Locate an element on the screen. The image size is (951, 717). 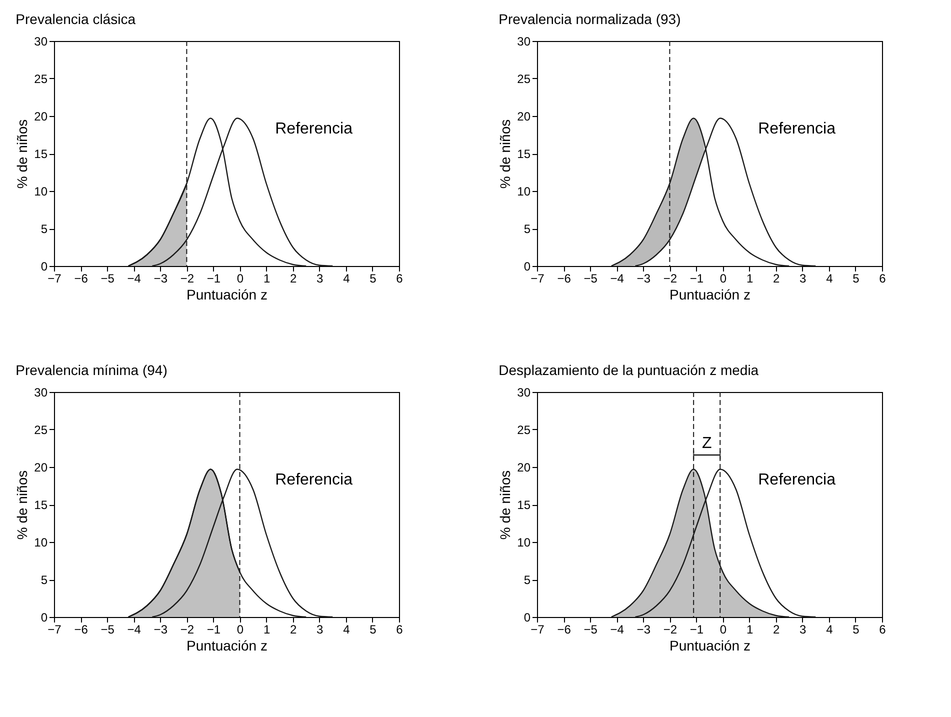
chart-title: Prevalencia normalizada (93) is located at coordinates (589, 19).